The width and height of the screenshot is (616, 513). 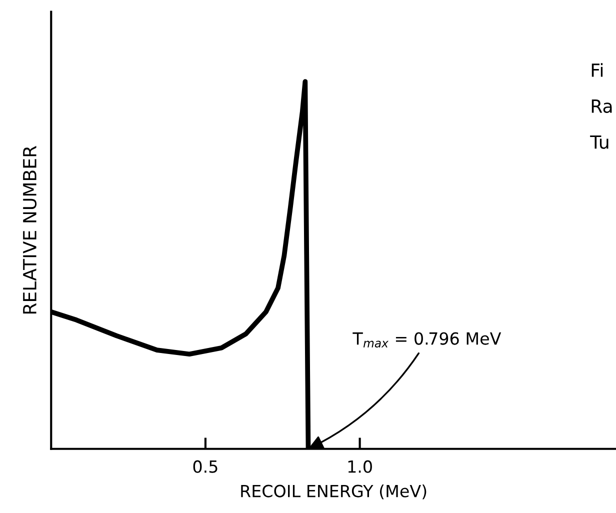 I want to click on y-axis-title: RELATIVE NUMBER, so click(x=30, y=230).